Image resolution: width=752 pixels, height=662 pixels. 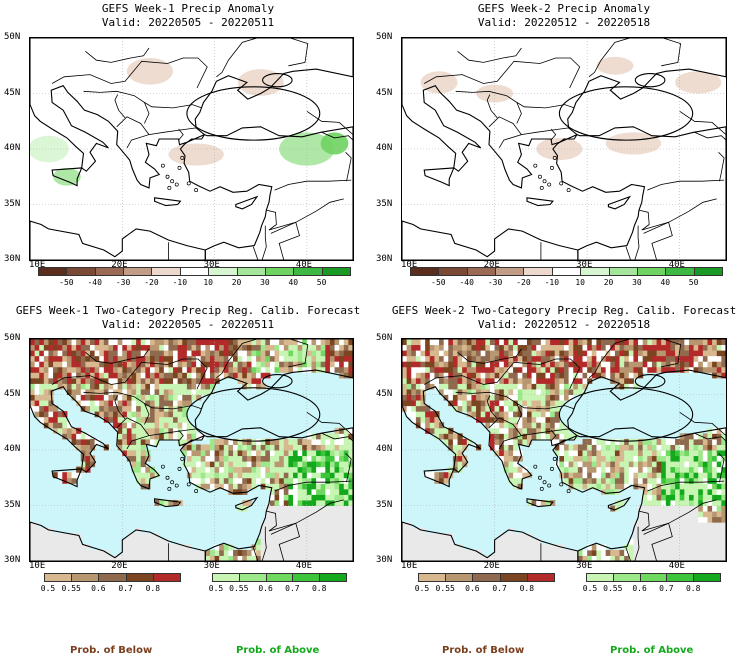 What do you see at coordinates (111, 650) in the screenshot?
I see `prob-below-label-1: Prob. of Below` at bounding box center [111, 650].